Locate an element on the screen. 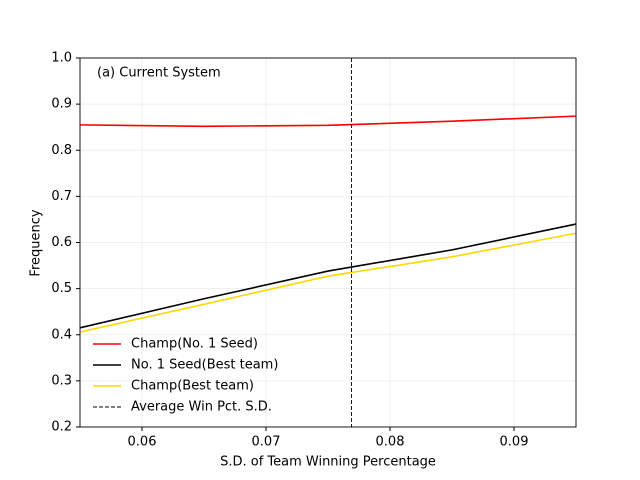 The image size is (640, 480). x-tick-label: 0.07 is located at coordinates (266, 442).